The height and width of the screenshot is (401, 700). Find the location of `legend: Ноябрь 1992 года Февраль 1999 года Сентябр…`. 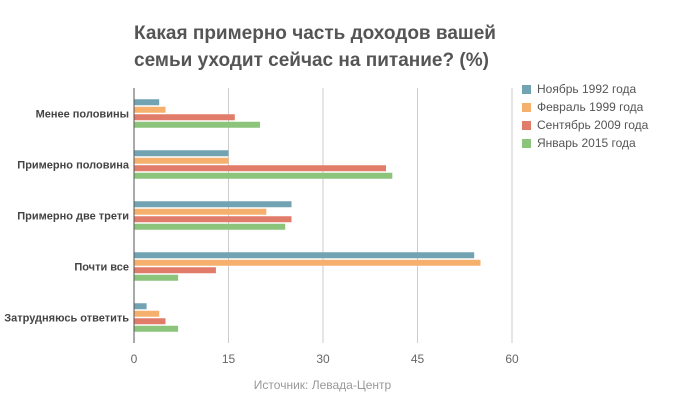

legend: Ноябрь 1992 года Февраль 1999 года Сентябр… is located at coordinates (585, 116).